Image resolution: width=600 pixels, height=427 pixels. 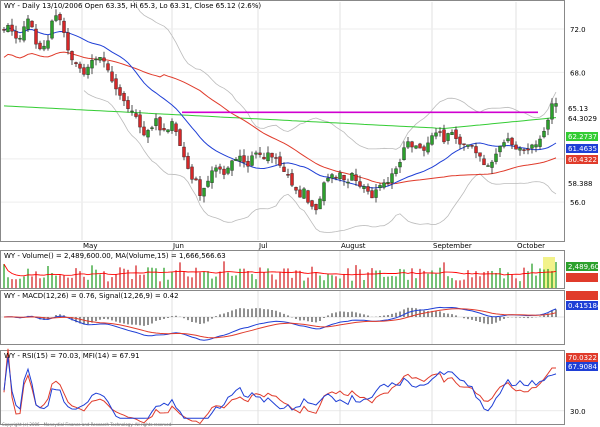 I want to click on tag-rsi-bg, so click(x=582, y=357).